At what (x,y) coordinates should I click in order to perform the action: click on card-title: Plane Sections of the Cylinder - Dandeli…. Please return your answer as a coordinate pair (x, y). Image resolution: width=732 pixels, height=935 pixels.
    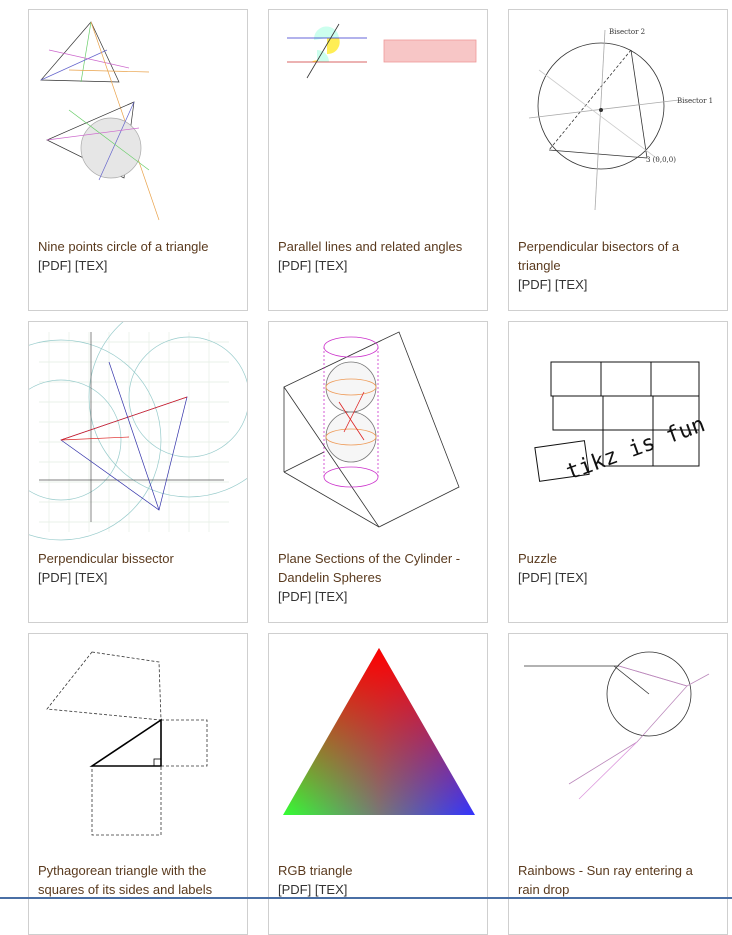
    Looking at the image, I should click on (369, 568).